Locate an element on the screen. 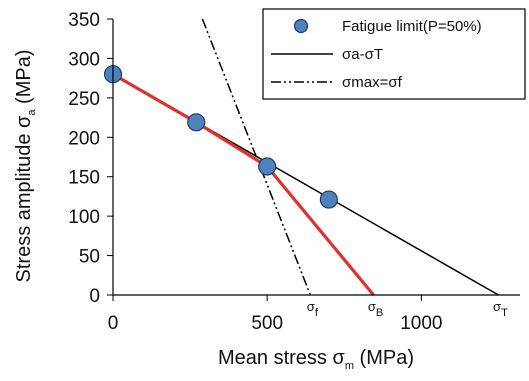  x-tick-label: 500 is located at coordinates (267, 323).